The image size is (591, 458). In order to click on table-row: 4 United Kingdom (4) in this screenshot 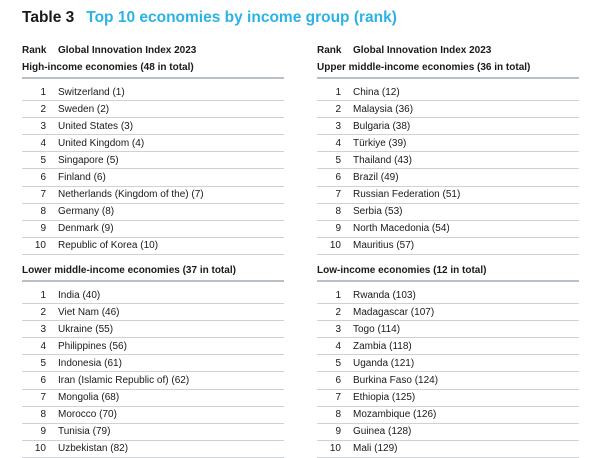, I will do `click(153, 144)`.